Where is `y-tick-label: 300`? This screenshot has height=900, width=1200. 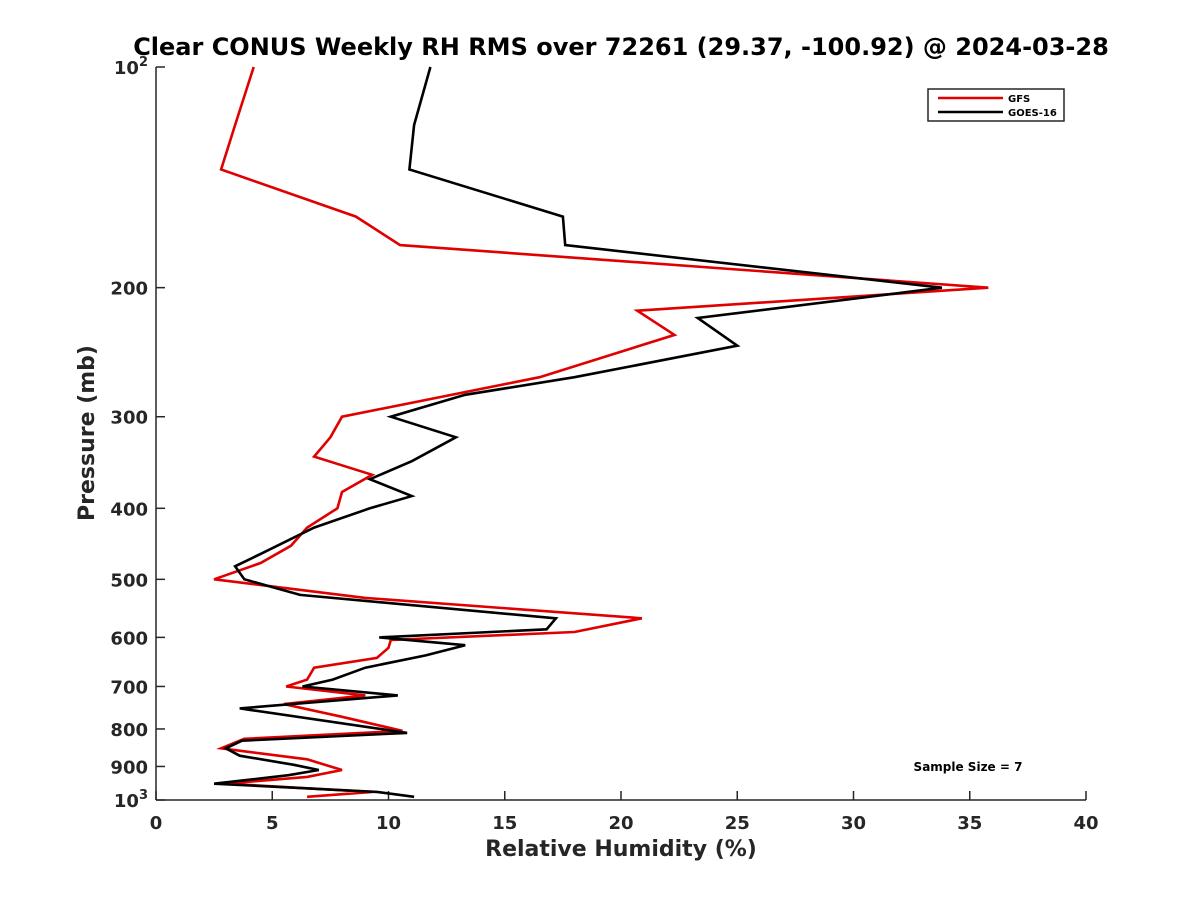
y-tick-label: 300 is located at coordinates (129, 418).